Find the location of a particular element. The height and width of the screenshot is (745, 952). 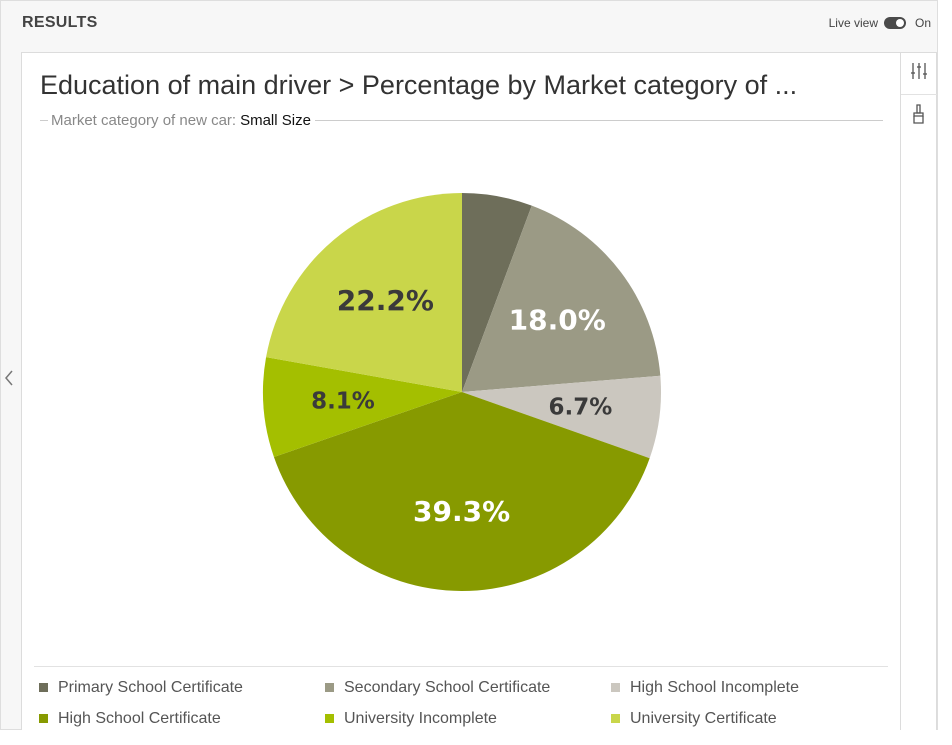

chart-settings-button is located at coordinates (919, 74).